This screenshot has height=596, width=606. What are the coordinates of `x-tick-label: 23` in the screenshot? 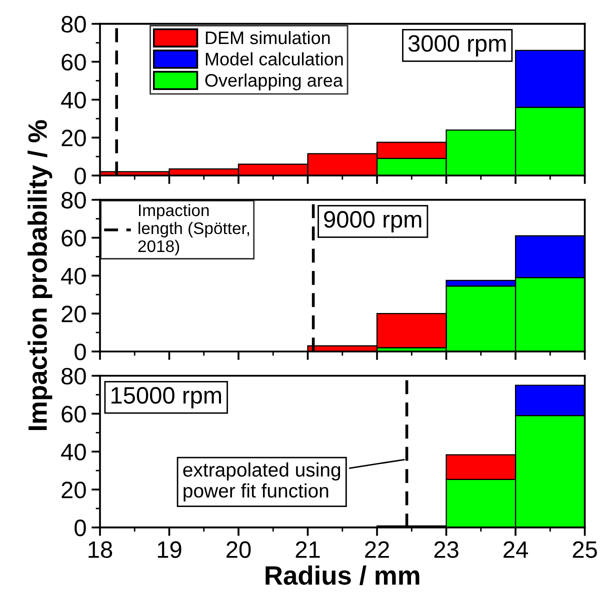 It's located at (446, 549).